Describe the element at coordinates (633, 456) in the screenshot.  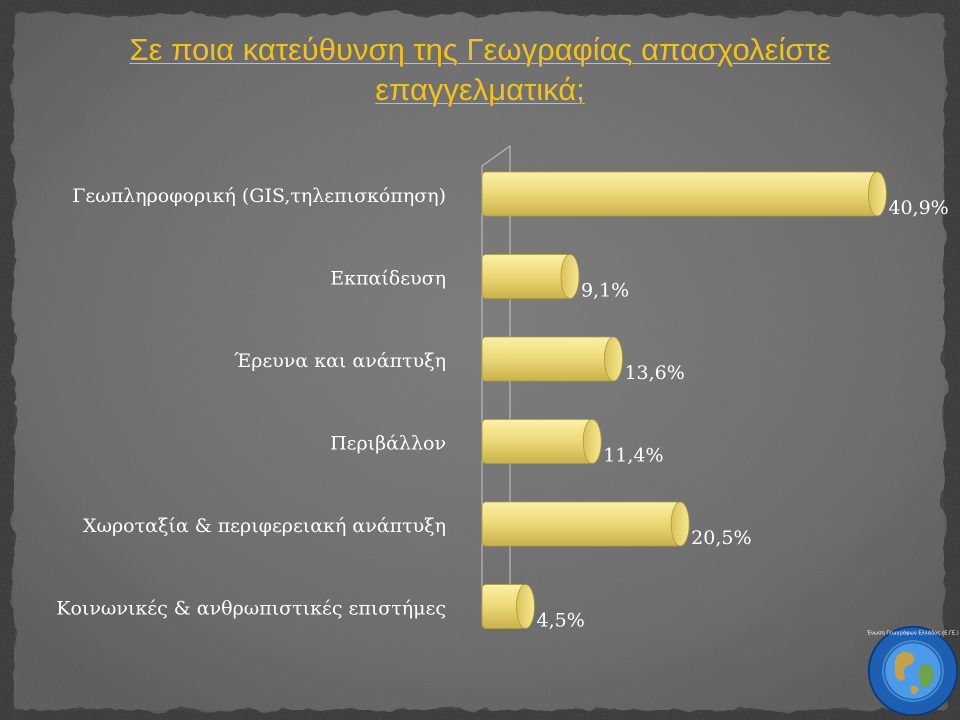
I see `data-label: 11,4%` at that location.